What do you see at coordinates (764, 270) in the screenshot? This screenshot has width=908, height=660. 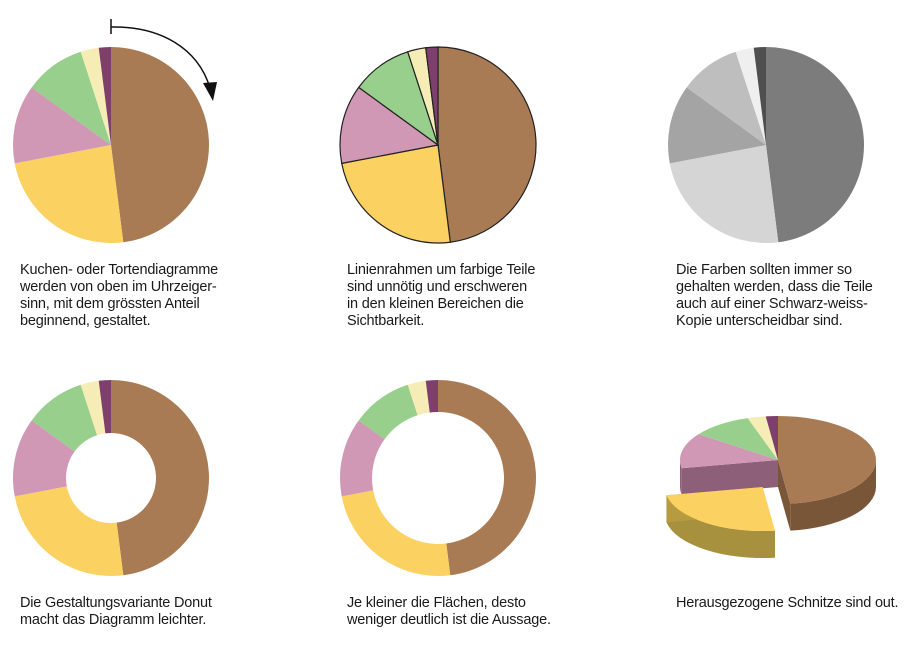 I see `caption-line: Die Farben sollten immer so` at bounding box center [764, 270].